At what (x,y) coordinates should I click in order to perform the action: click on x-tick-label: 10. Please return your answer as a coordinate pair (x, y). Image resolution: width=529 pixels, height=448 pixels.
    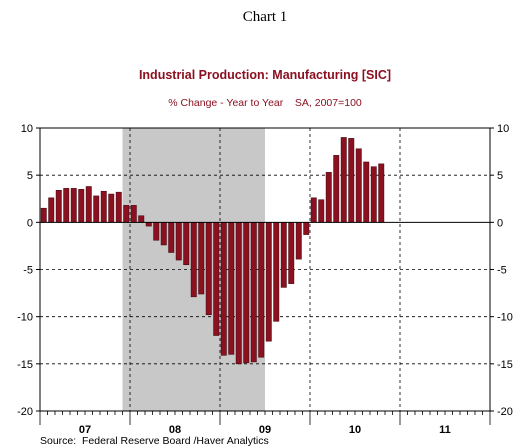
    Looking at the image, I should click on (355, 430).